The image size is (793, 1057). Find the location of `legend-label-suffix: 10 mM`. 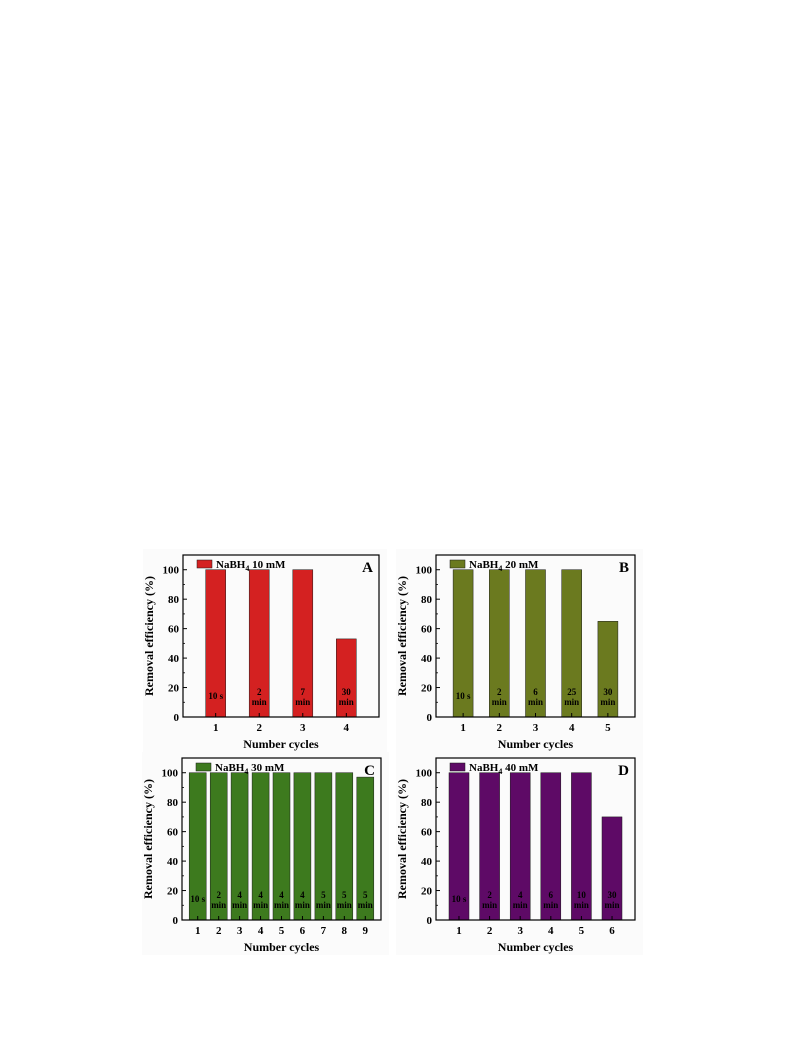

legend-label-suffix: 10 mM is located at coordinates (267, 565).